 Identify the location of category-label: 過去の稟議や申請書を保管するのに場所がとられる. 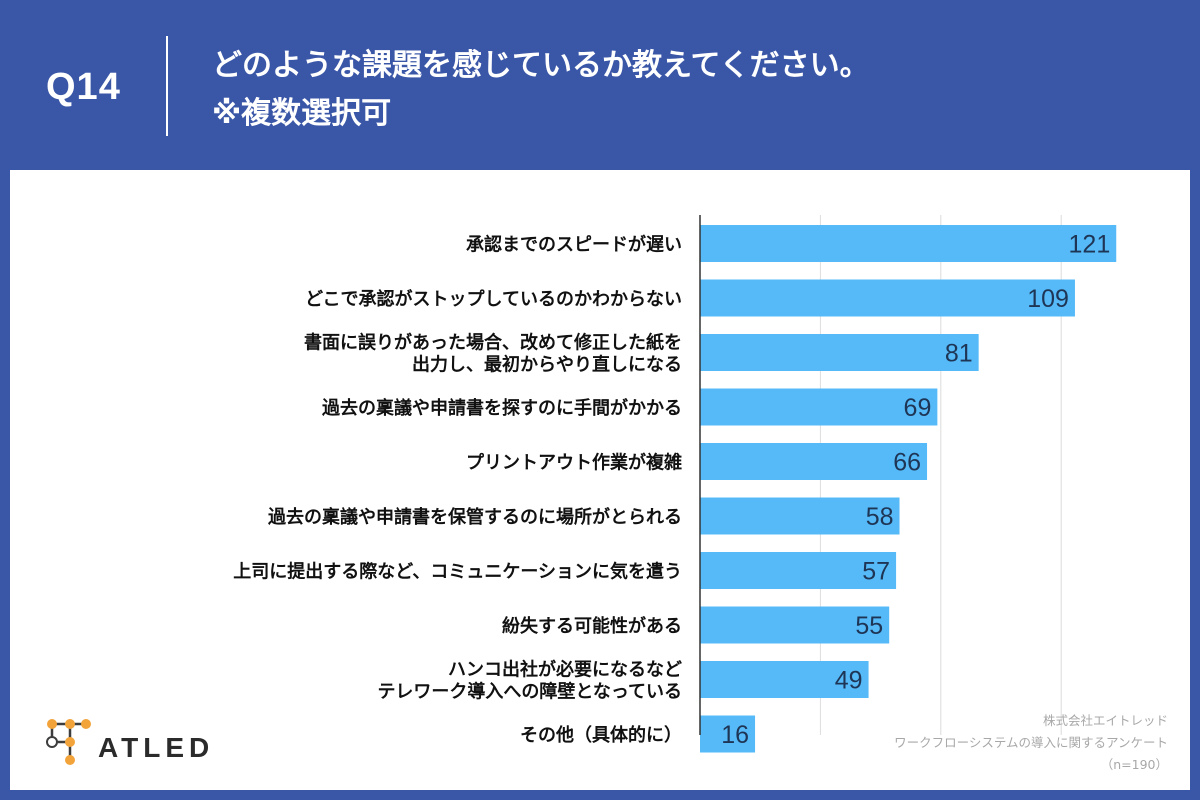
(475, 517).